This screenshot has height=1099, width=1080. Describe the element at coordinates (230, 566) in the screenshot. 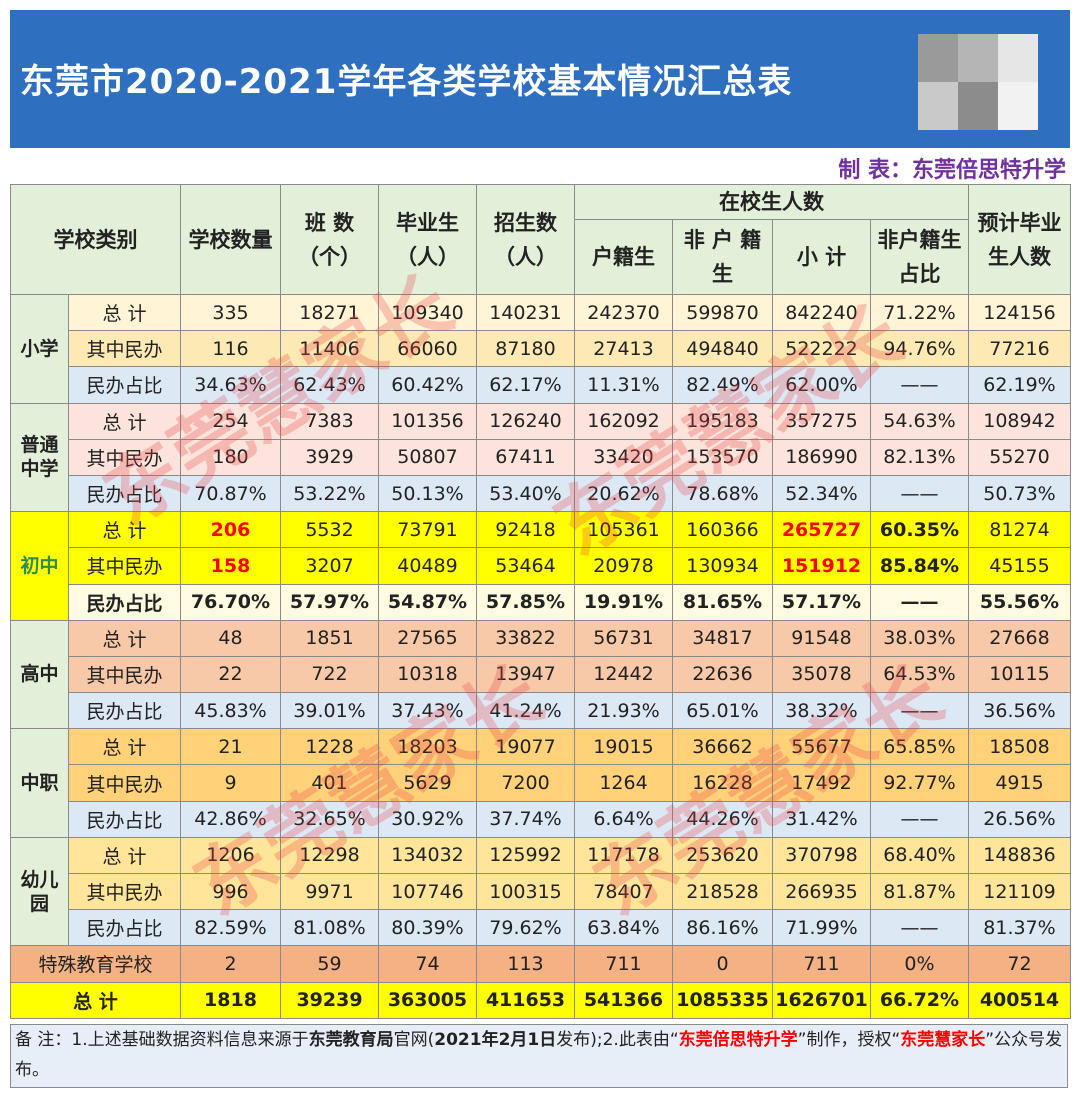

I see `value-cell: 158` at that location.